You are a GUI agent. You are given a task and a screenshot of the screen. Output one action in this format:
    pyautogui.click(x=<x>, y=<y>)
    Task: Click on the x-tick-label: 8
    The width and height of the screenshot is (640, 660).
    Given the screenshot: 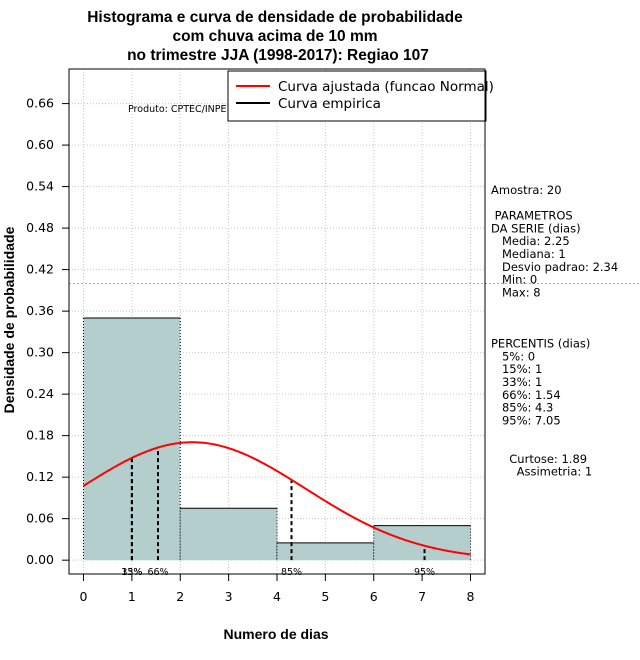 What is the action you would take?
    pyautogui.click(x=471, y=596)
    